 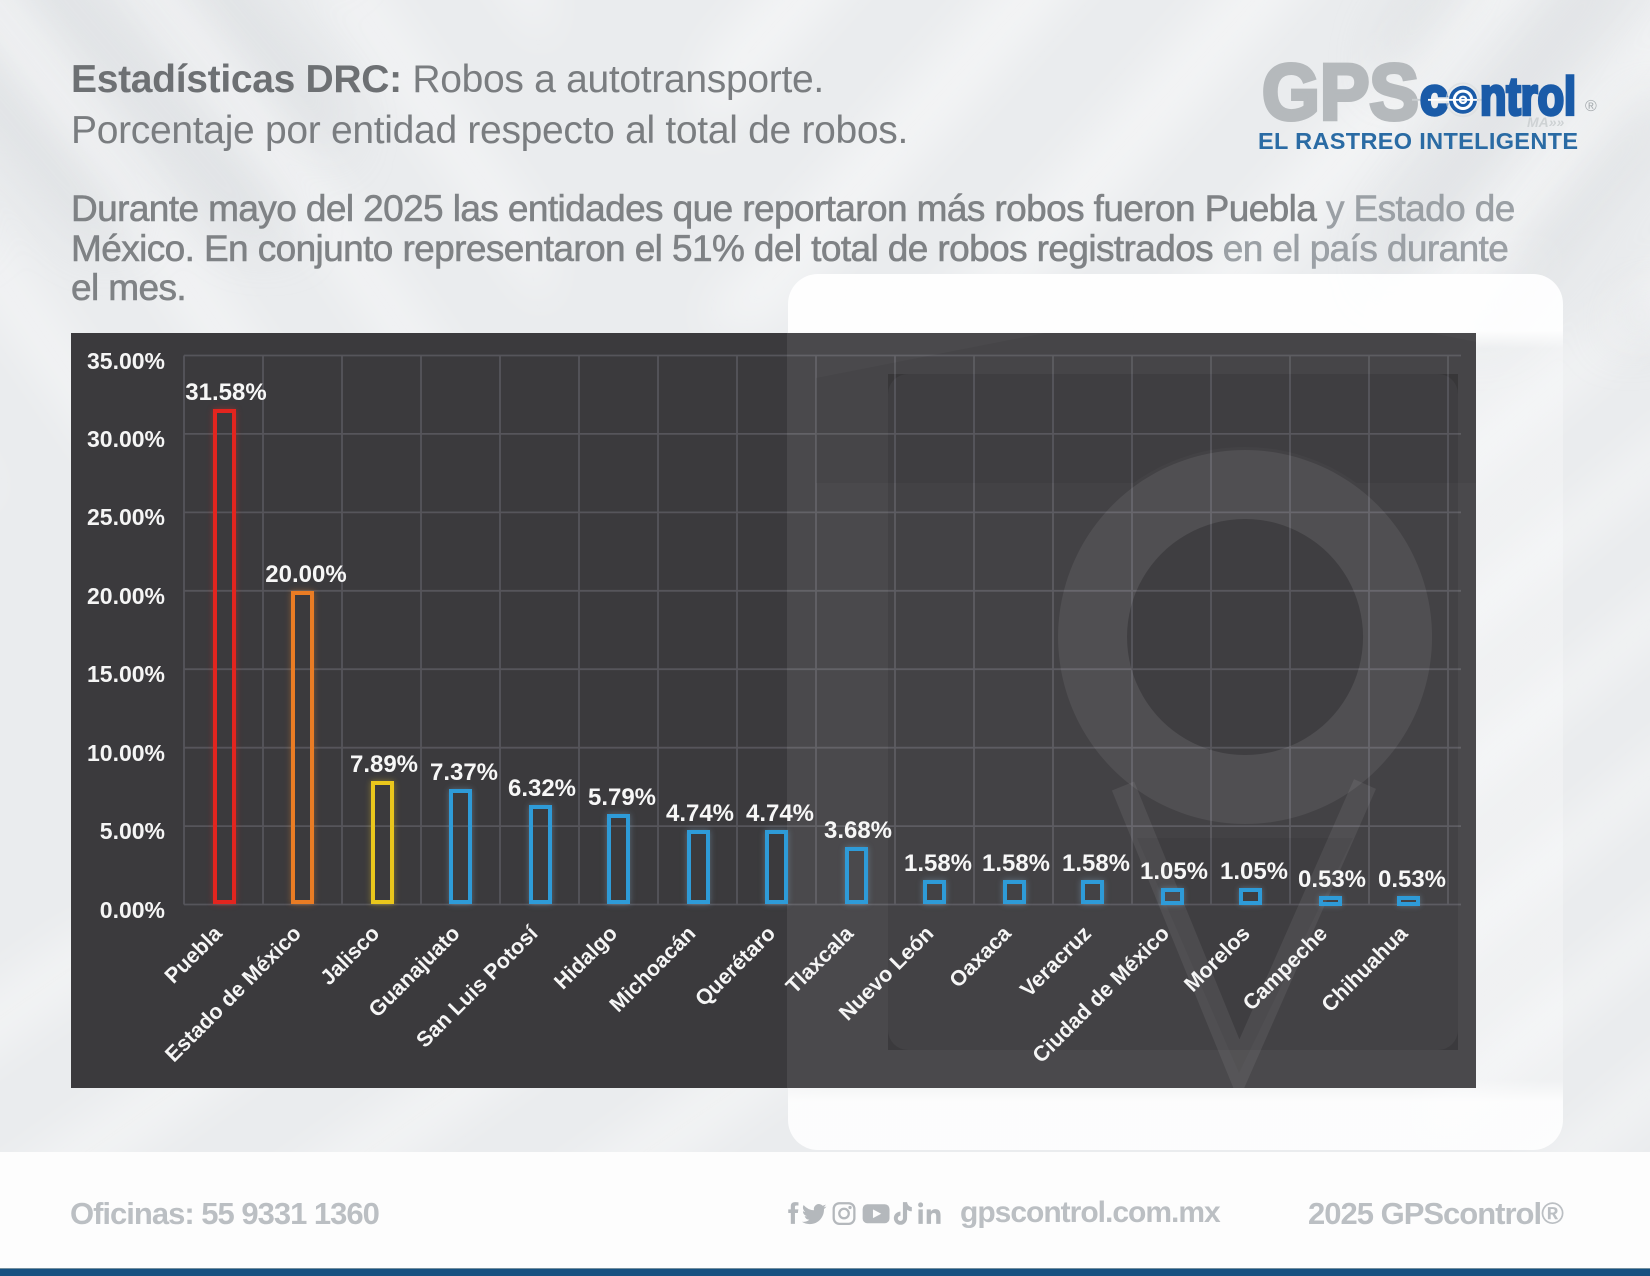 I want to click on svg-text: ntrol, so click(x=1528, y=96).